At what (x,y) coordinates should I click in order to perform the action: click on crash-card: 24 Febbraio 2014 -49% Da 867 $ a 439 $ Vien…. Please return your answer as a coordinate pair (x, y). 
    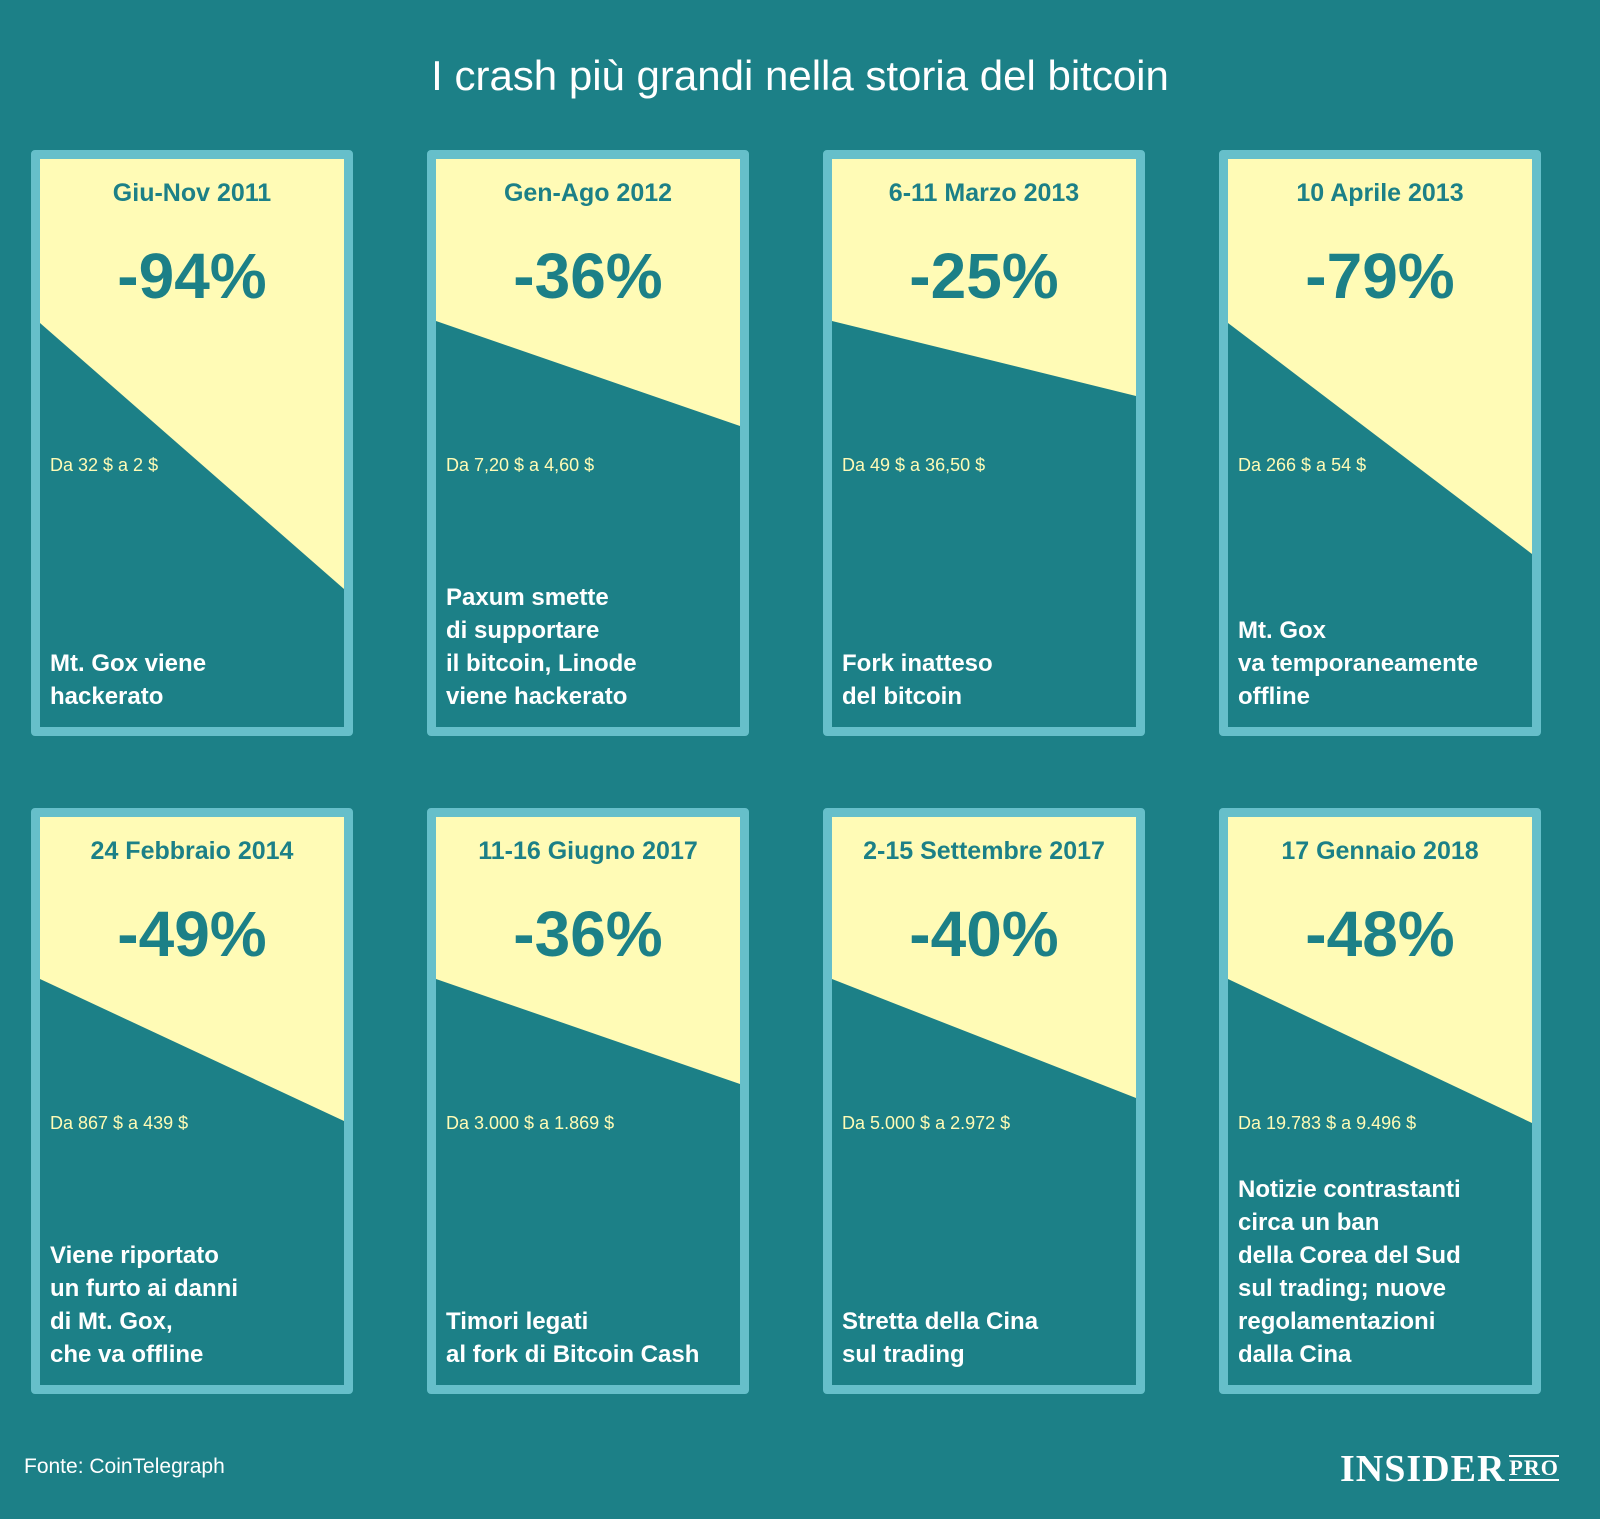
    Looking at the image, I should click on (192, 1101).